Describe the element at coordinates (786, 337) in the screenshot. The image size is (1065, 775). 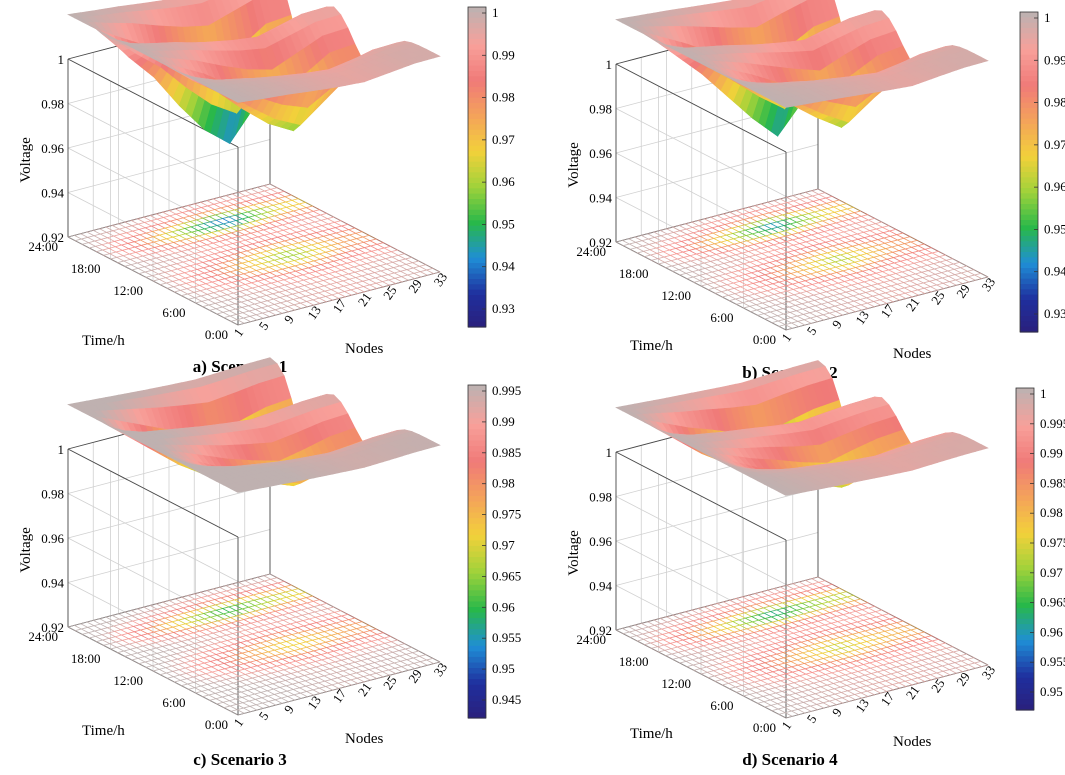
I see `node-tick-label: 1` at that location.